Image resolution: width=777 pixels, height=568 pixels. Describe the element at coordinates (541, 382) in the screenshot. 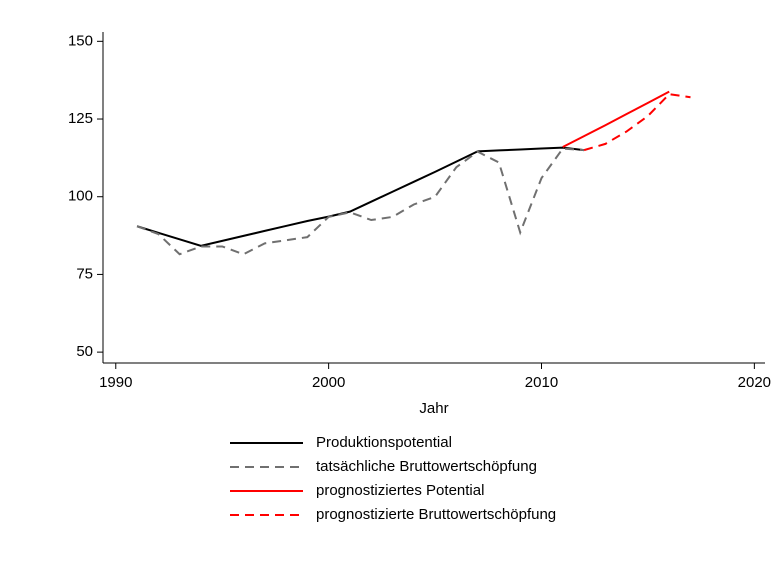

I see `x-tick-label: 2010` at that location.